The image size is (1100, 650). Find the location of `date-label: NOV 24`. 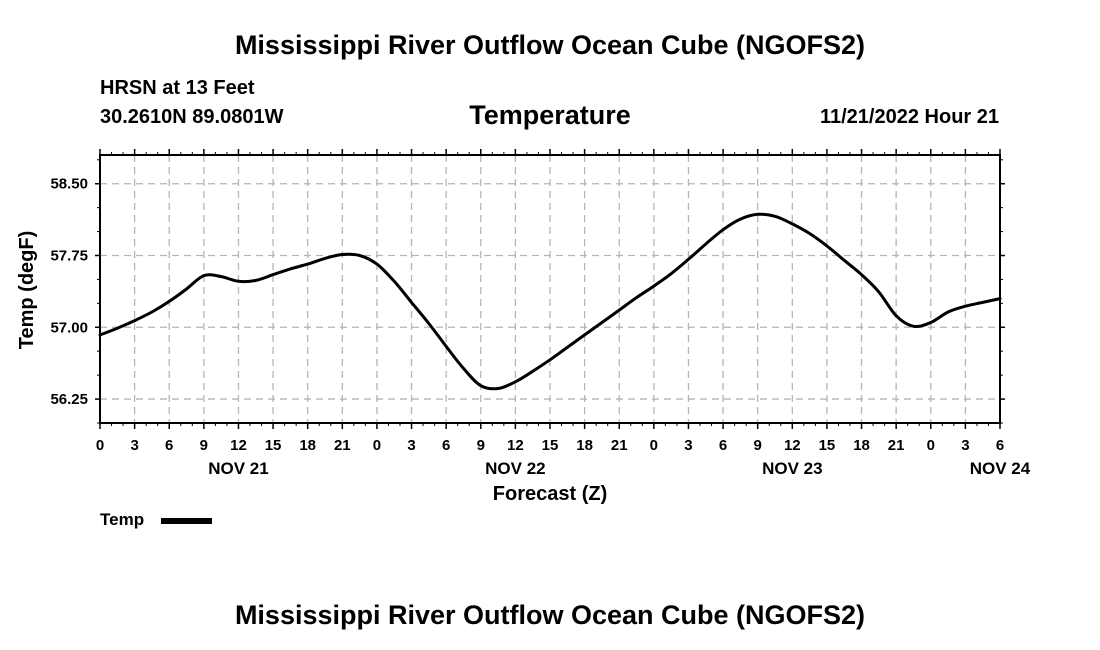

date-label: NOV 24 is located at coordinates (1000, 468).